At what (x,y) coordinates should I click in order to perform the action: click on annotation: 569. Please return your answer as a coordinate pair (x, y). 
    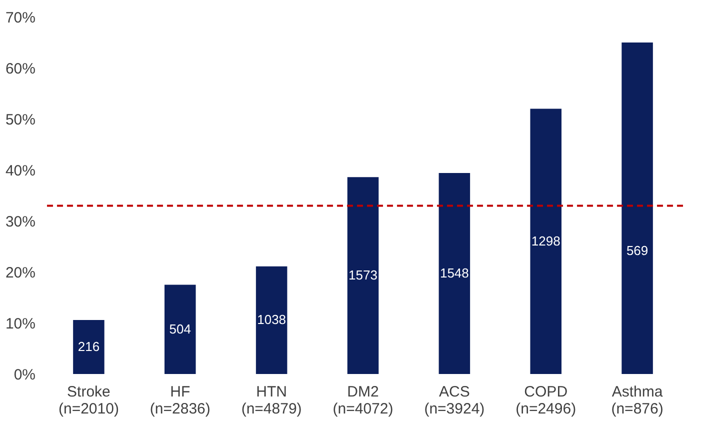
    Looking at the image, I should click on (637, 250).